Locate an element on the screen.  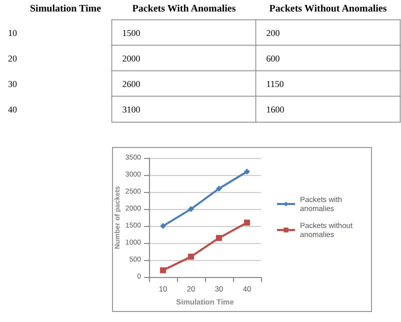
data-label: 2600 is located at coordinates (131, 83).